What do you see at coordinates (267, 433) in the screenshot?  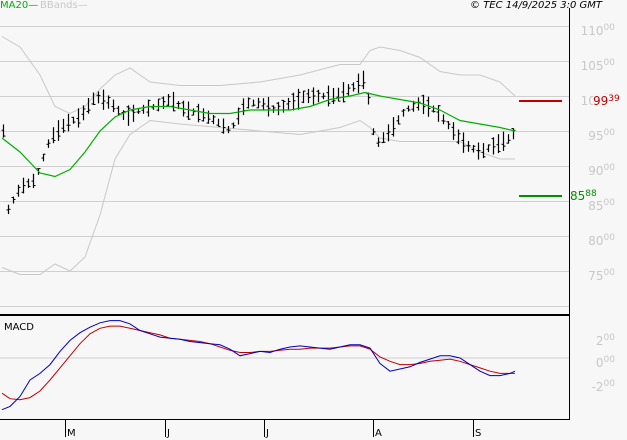 I see `x-tick-jul: J` at bounding box center [267, 433].